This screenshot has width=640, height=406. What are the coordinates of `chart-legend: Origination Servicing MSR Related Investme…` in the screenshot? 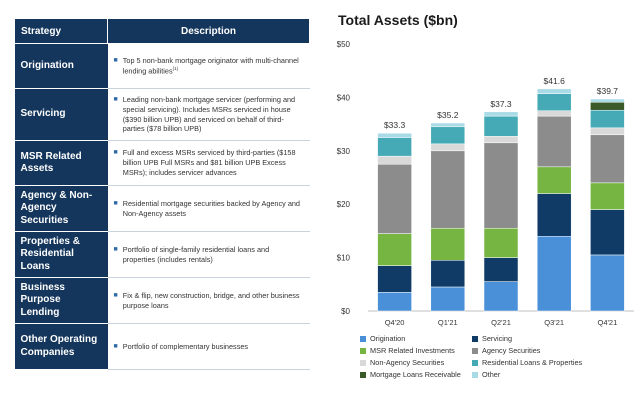 It's located at (500, 356).